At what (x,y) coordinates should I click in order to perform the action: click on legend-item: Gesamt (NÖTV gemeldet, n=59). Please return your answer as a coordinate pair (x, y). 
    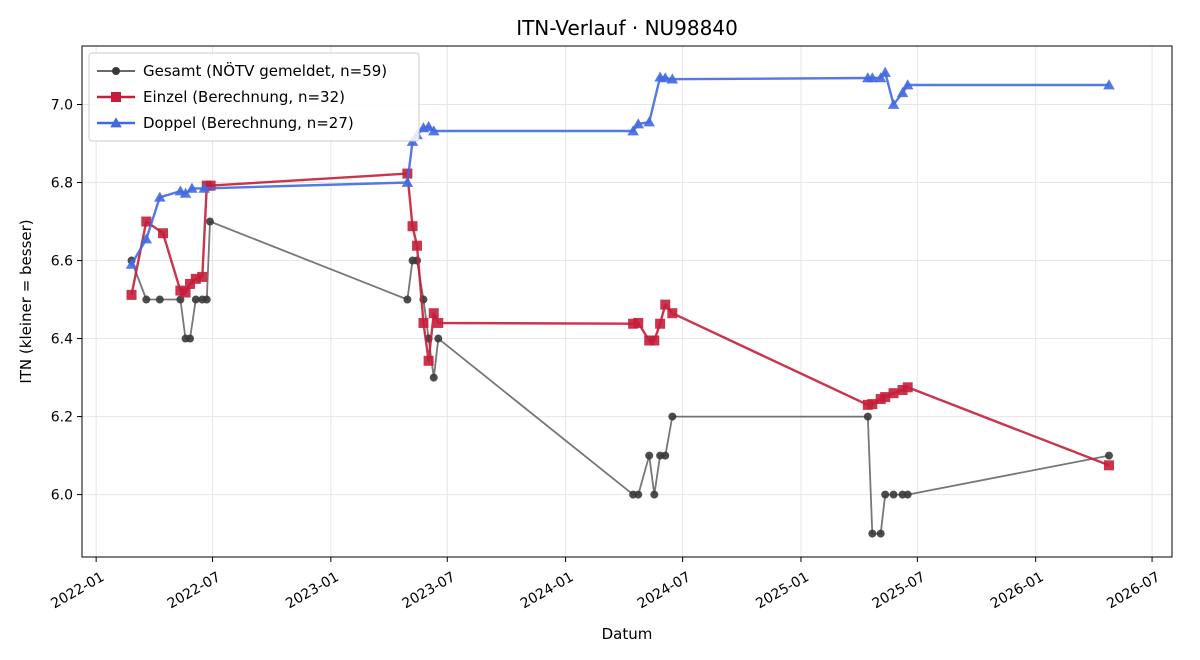
    Looking at the image, I should click on (242, 70).